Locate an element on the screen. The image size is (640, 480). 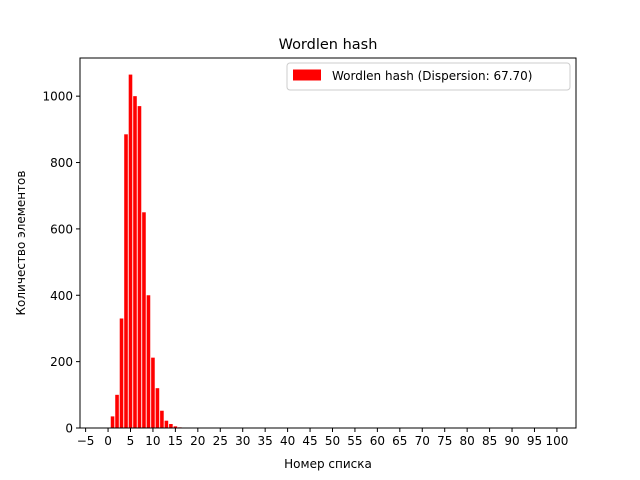
bars-group is located at coordinates (148, 251).